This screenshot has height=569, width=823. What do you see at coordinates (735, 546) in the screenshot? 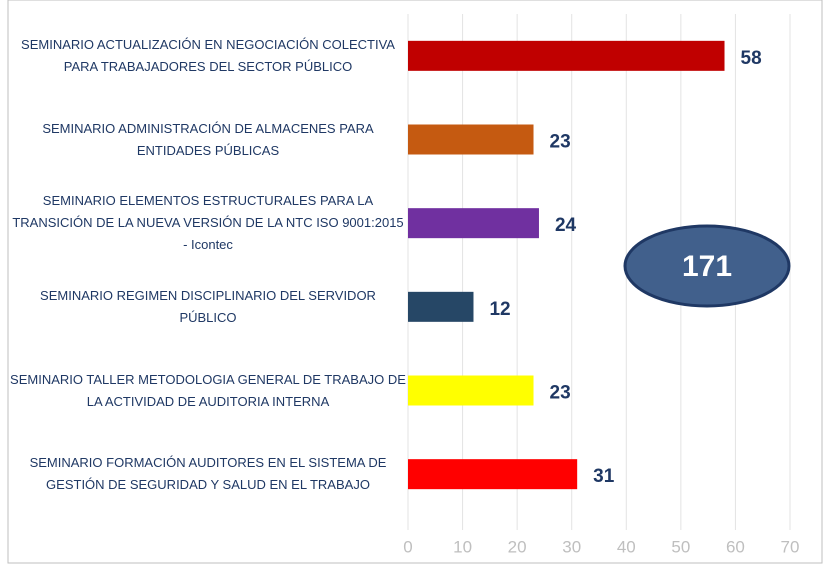
I see `x-tick-label: 60` at bounding box center [735, 546].